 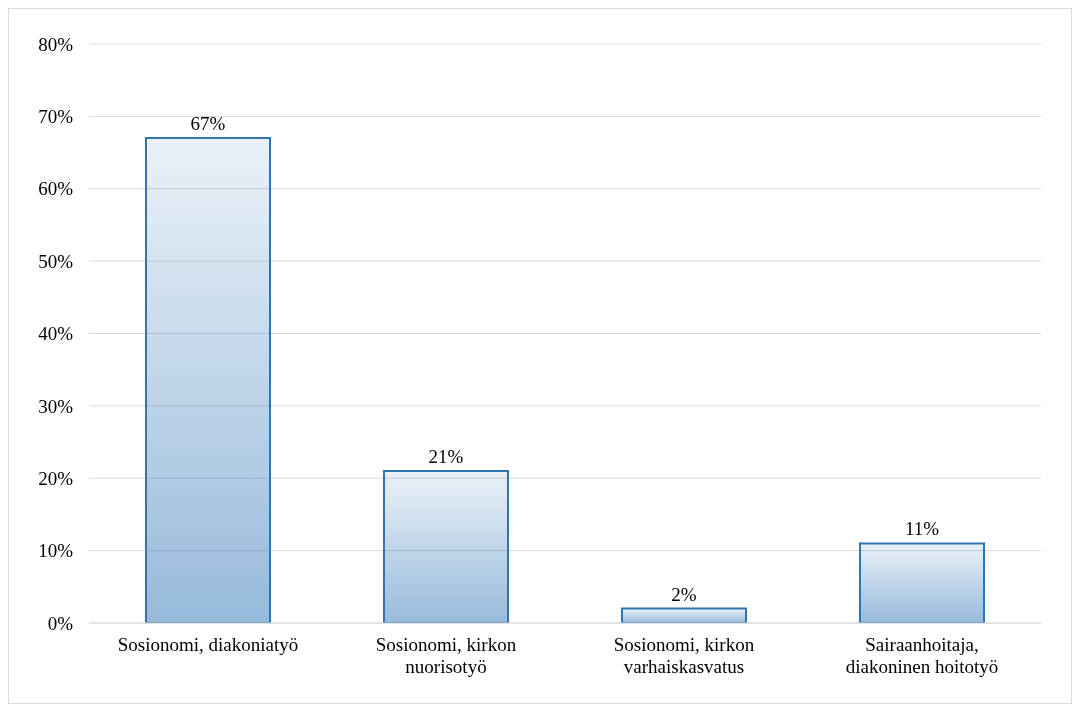 I want to click on x-tick-label: Sairaanhoitaja, diakoninen hoitotyö, so click(x=922, y=655).